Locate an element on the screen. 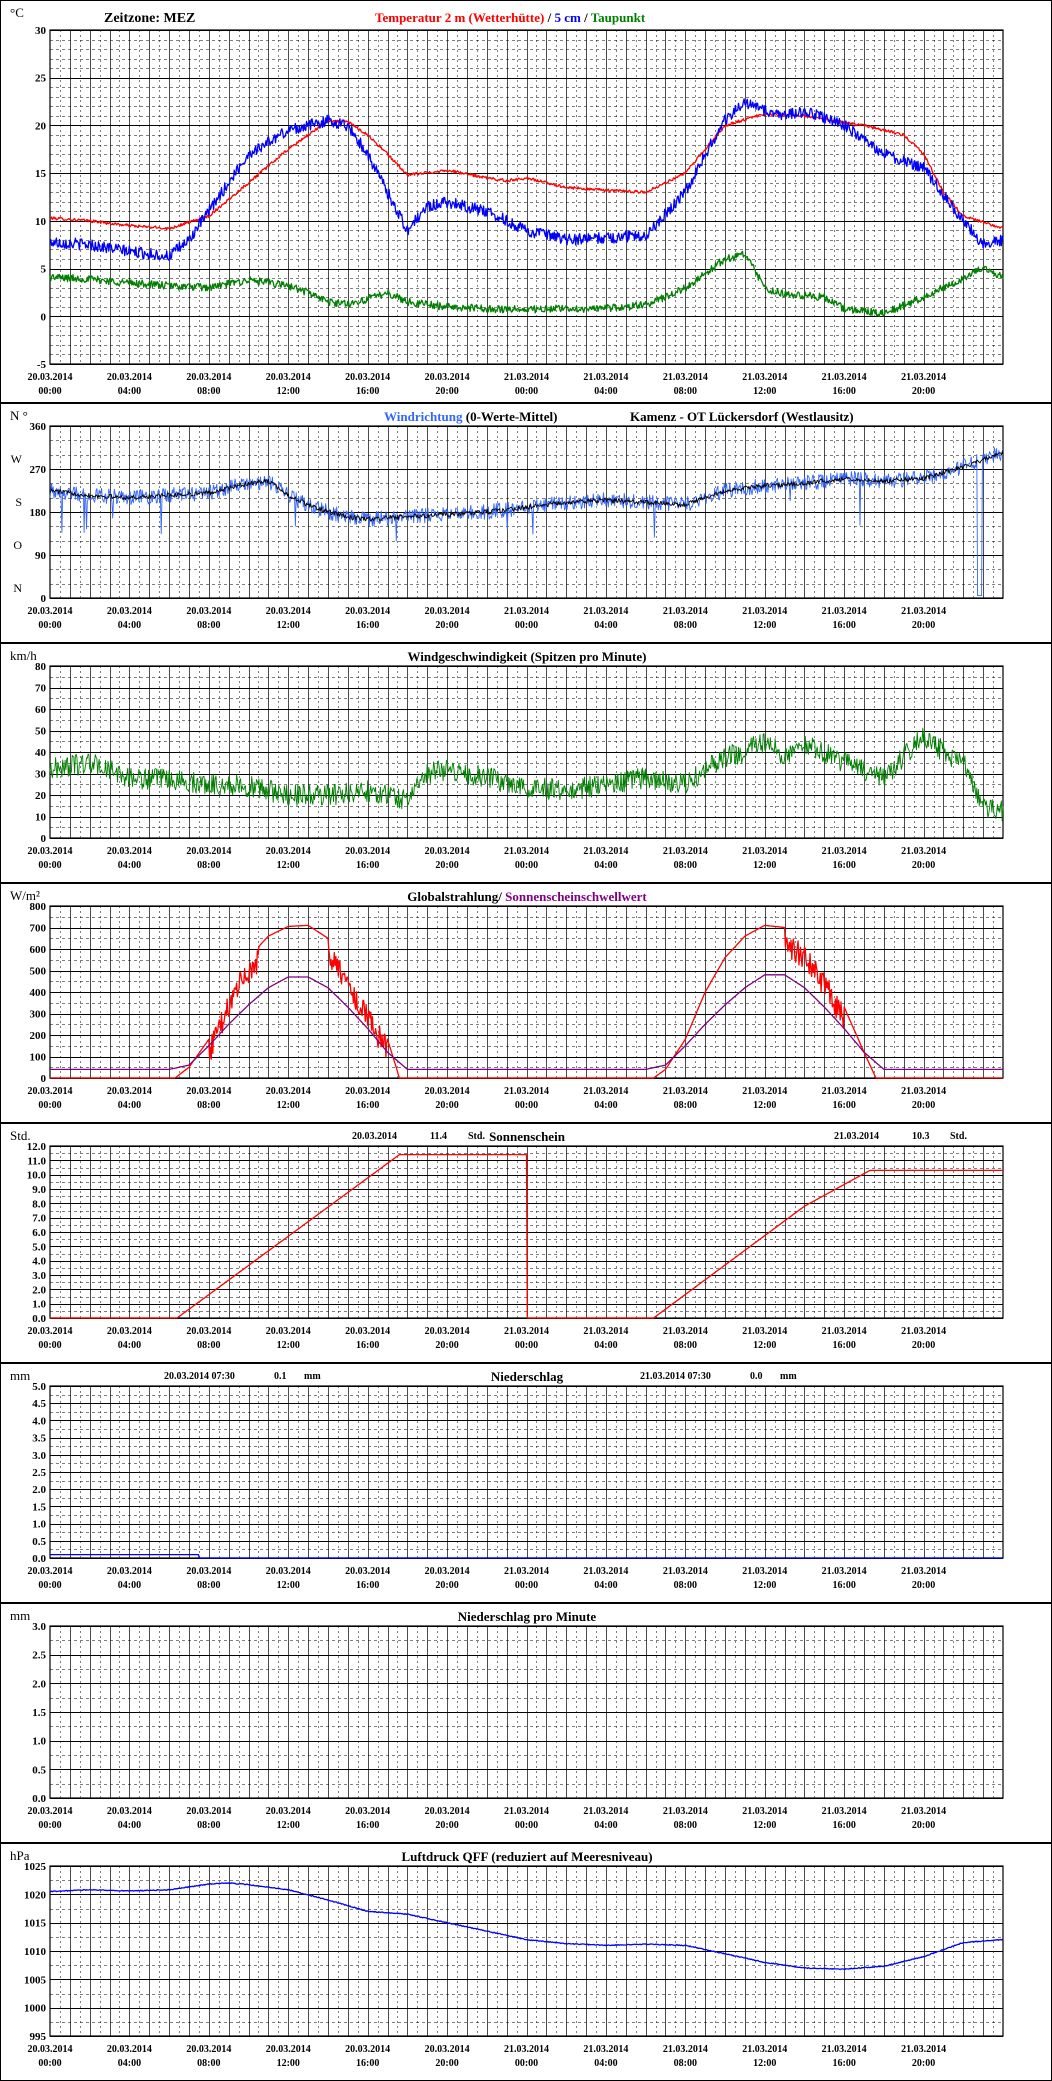  unit-label: km/h is located at coordinates (23, 655).